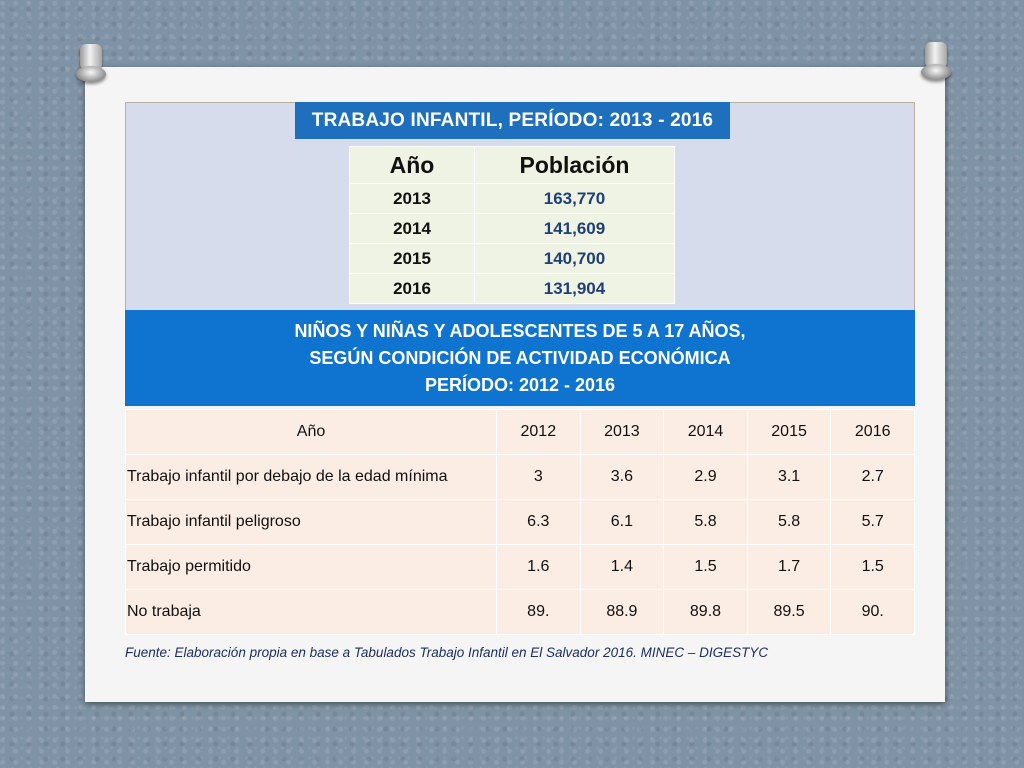 This screenshot has width=1024, height=768. I want to click on table-header-row: Año 2012 2013 2014 2015 2016, so click(520, 432).